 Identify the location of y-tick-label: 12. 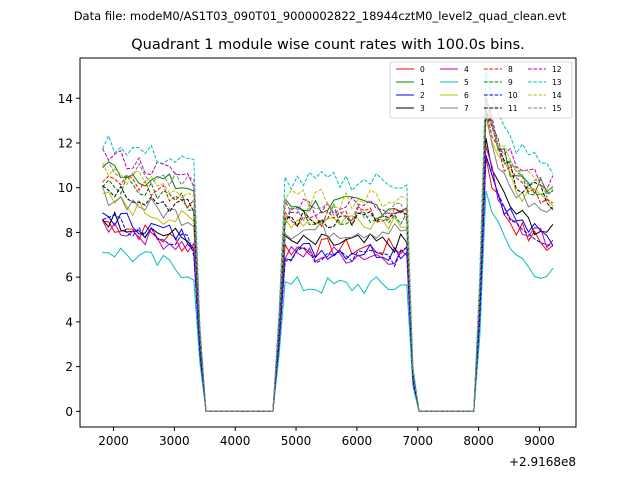
(65, 143).